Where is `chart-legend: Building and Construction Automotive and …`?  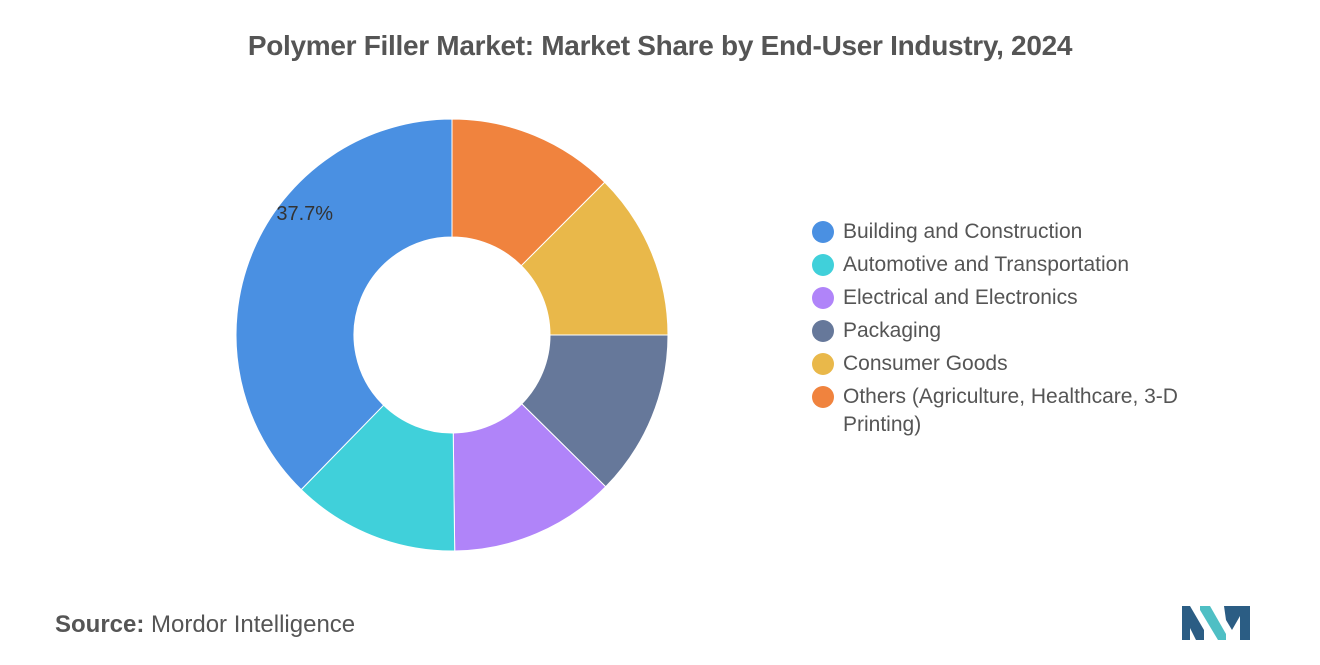 chart-legend: Building and Construction Automotive and … is located at coordinates (1022, 331).